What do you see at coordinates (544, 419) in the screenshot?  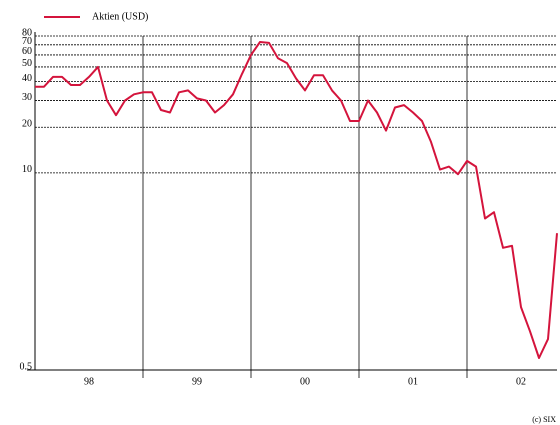 I see `credit: (c) SIX` at bounding box center [544, 419].